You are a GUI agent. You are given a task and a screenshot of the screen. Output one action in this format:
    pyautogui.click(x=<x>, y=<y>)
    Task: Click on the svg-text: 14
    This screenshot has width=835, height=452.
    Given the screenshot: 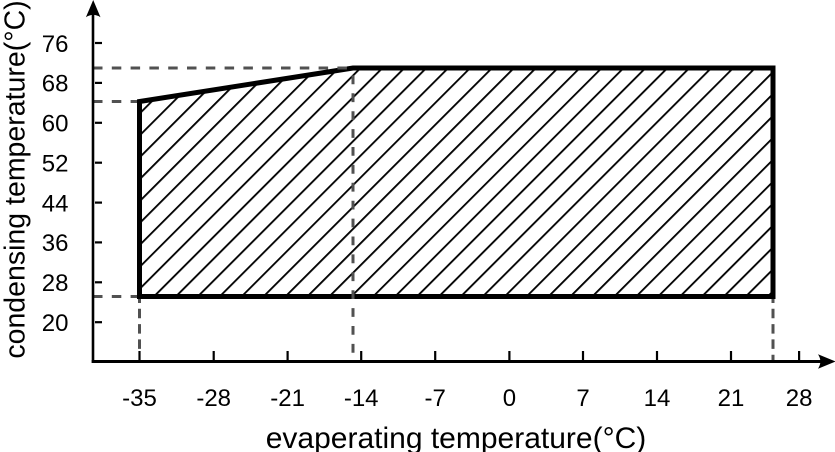 What is the action you would take?
    pyautogui.click(x=657, y=398)
    